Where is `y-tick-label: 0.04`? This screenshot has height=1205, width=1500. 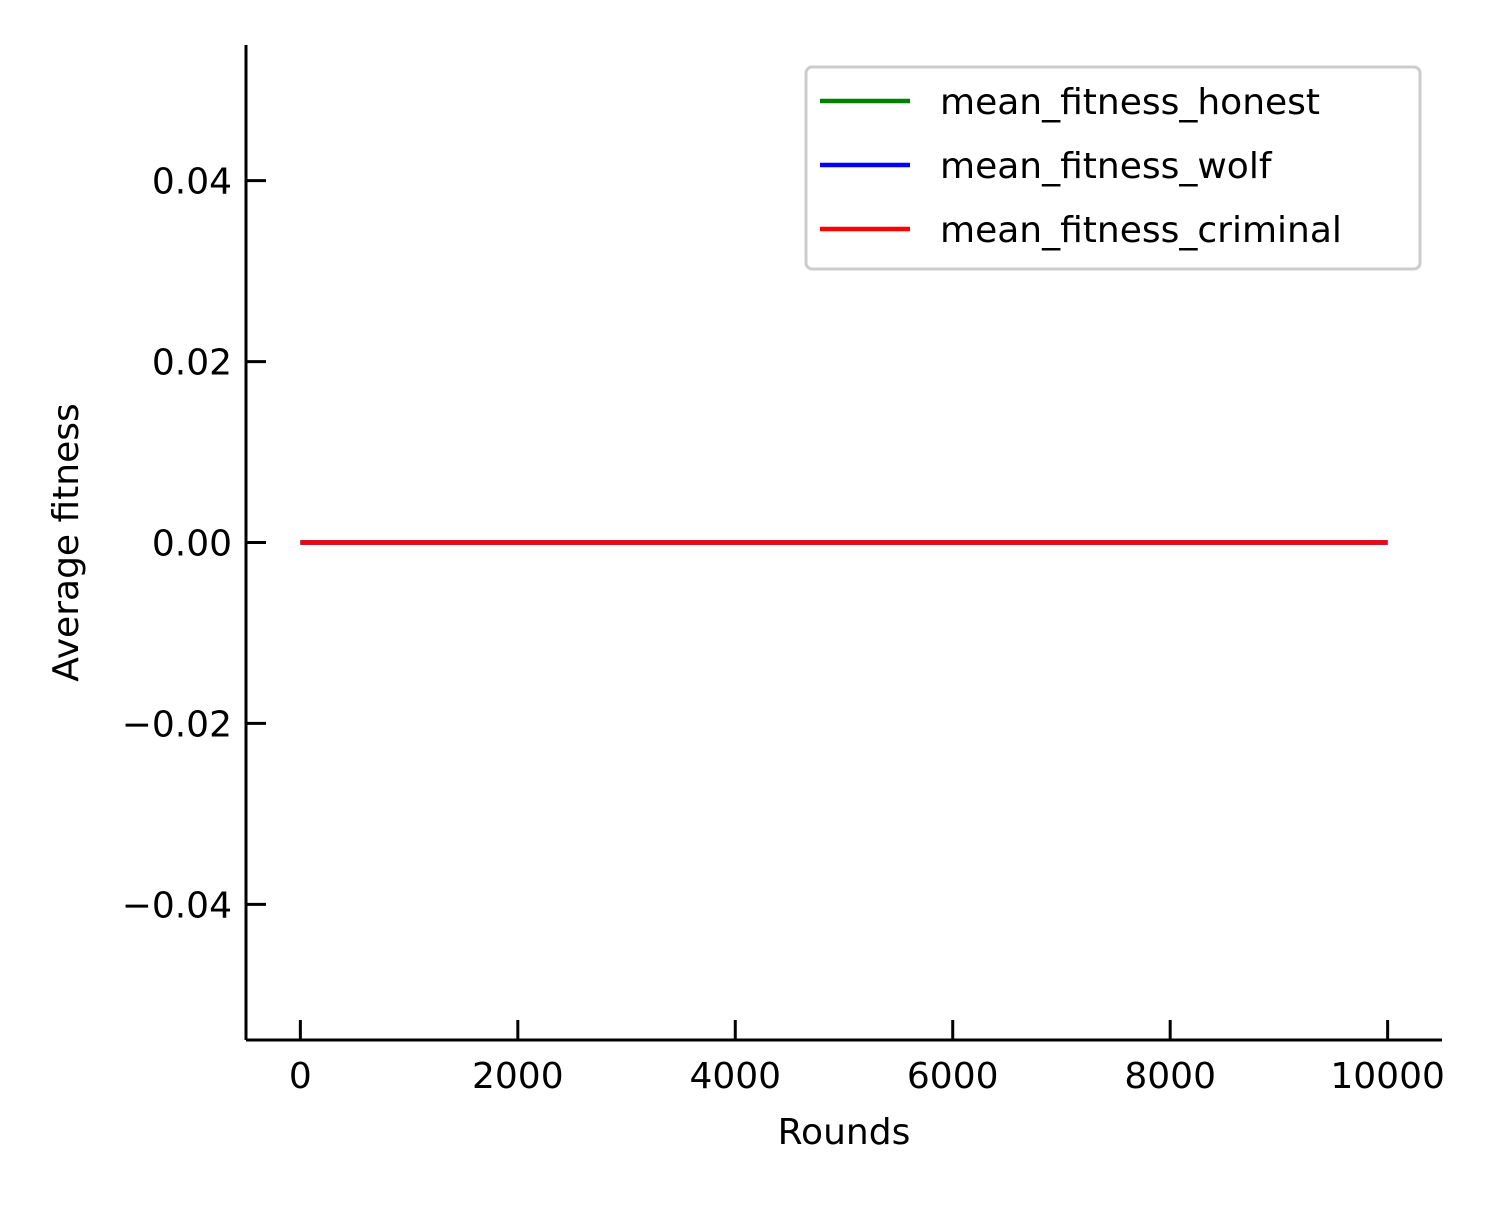 y-tick-label: 0.04 is located at coordinates (192, 182).